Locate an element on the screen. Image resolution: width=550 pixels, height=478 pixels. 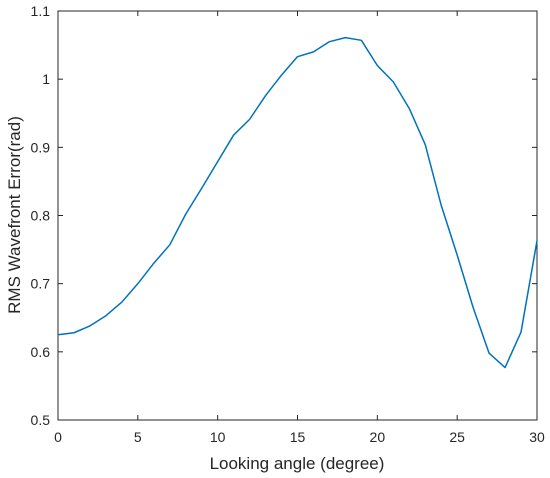
x-tick-label: 15 is located at coordinates (298, 437).